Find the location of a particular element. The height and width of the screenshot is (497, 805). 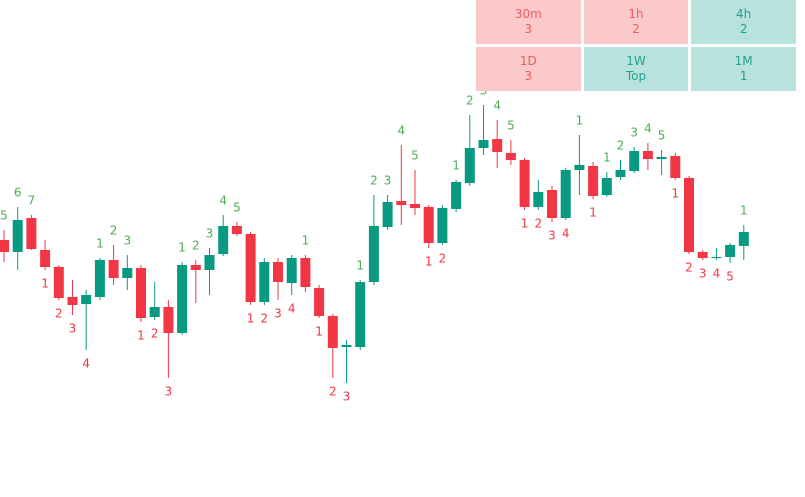

cell-label: 1M is located at coordinates (743, 61).